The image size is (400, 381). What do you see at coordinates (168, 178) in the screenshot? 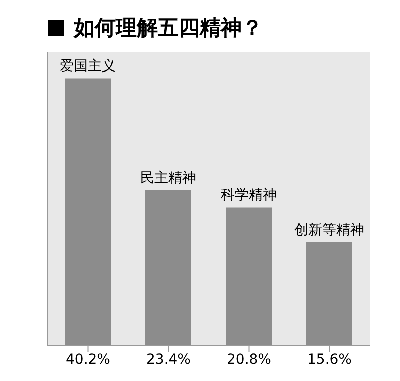
I see `x-tick-label: 民主精神` at bounding box center [168, 178].